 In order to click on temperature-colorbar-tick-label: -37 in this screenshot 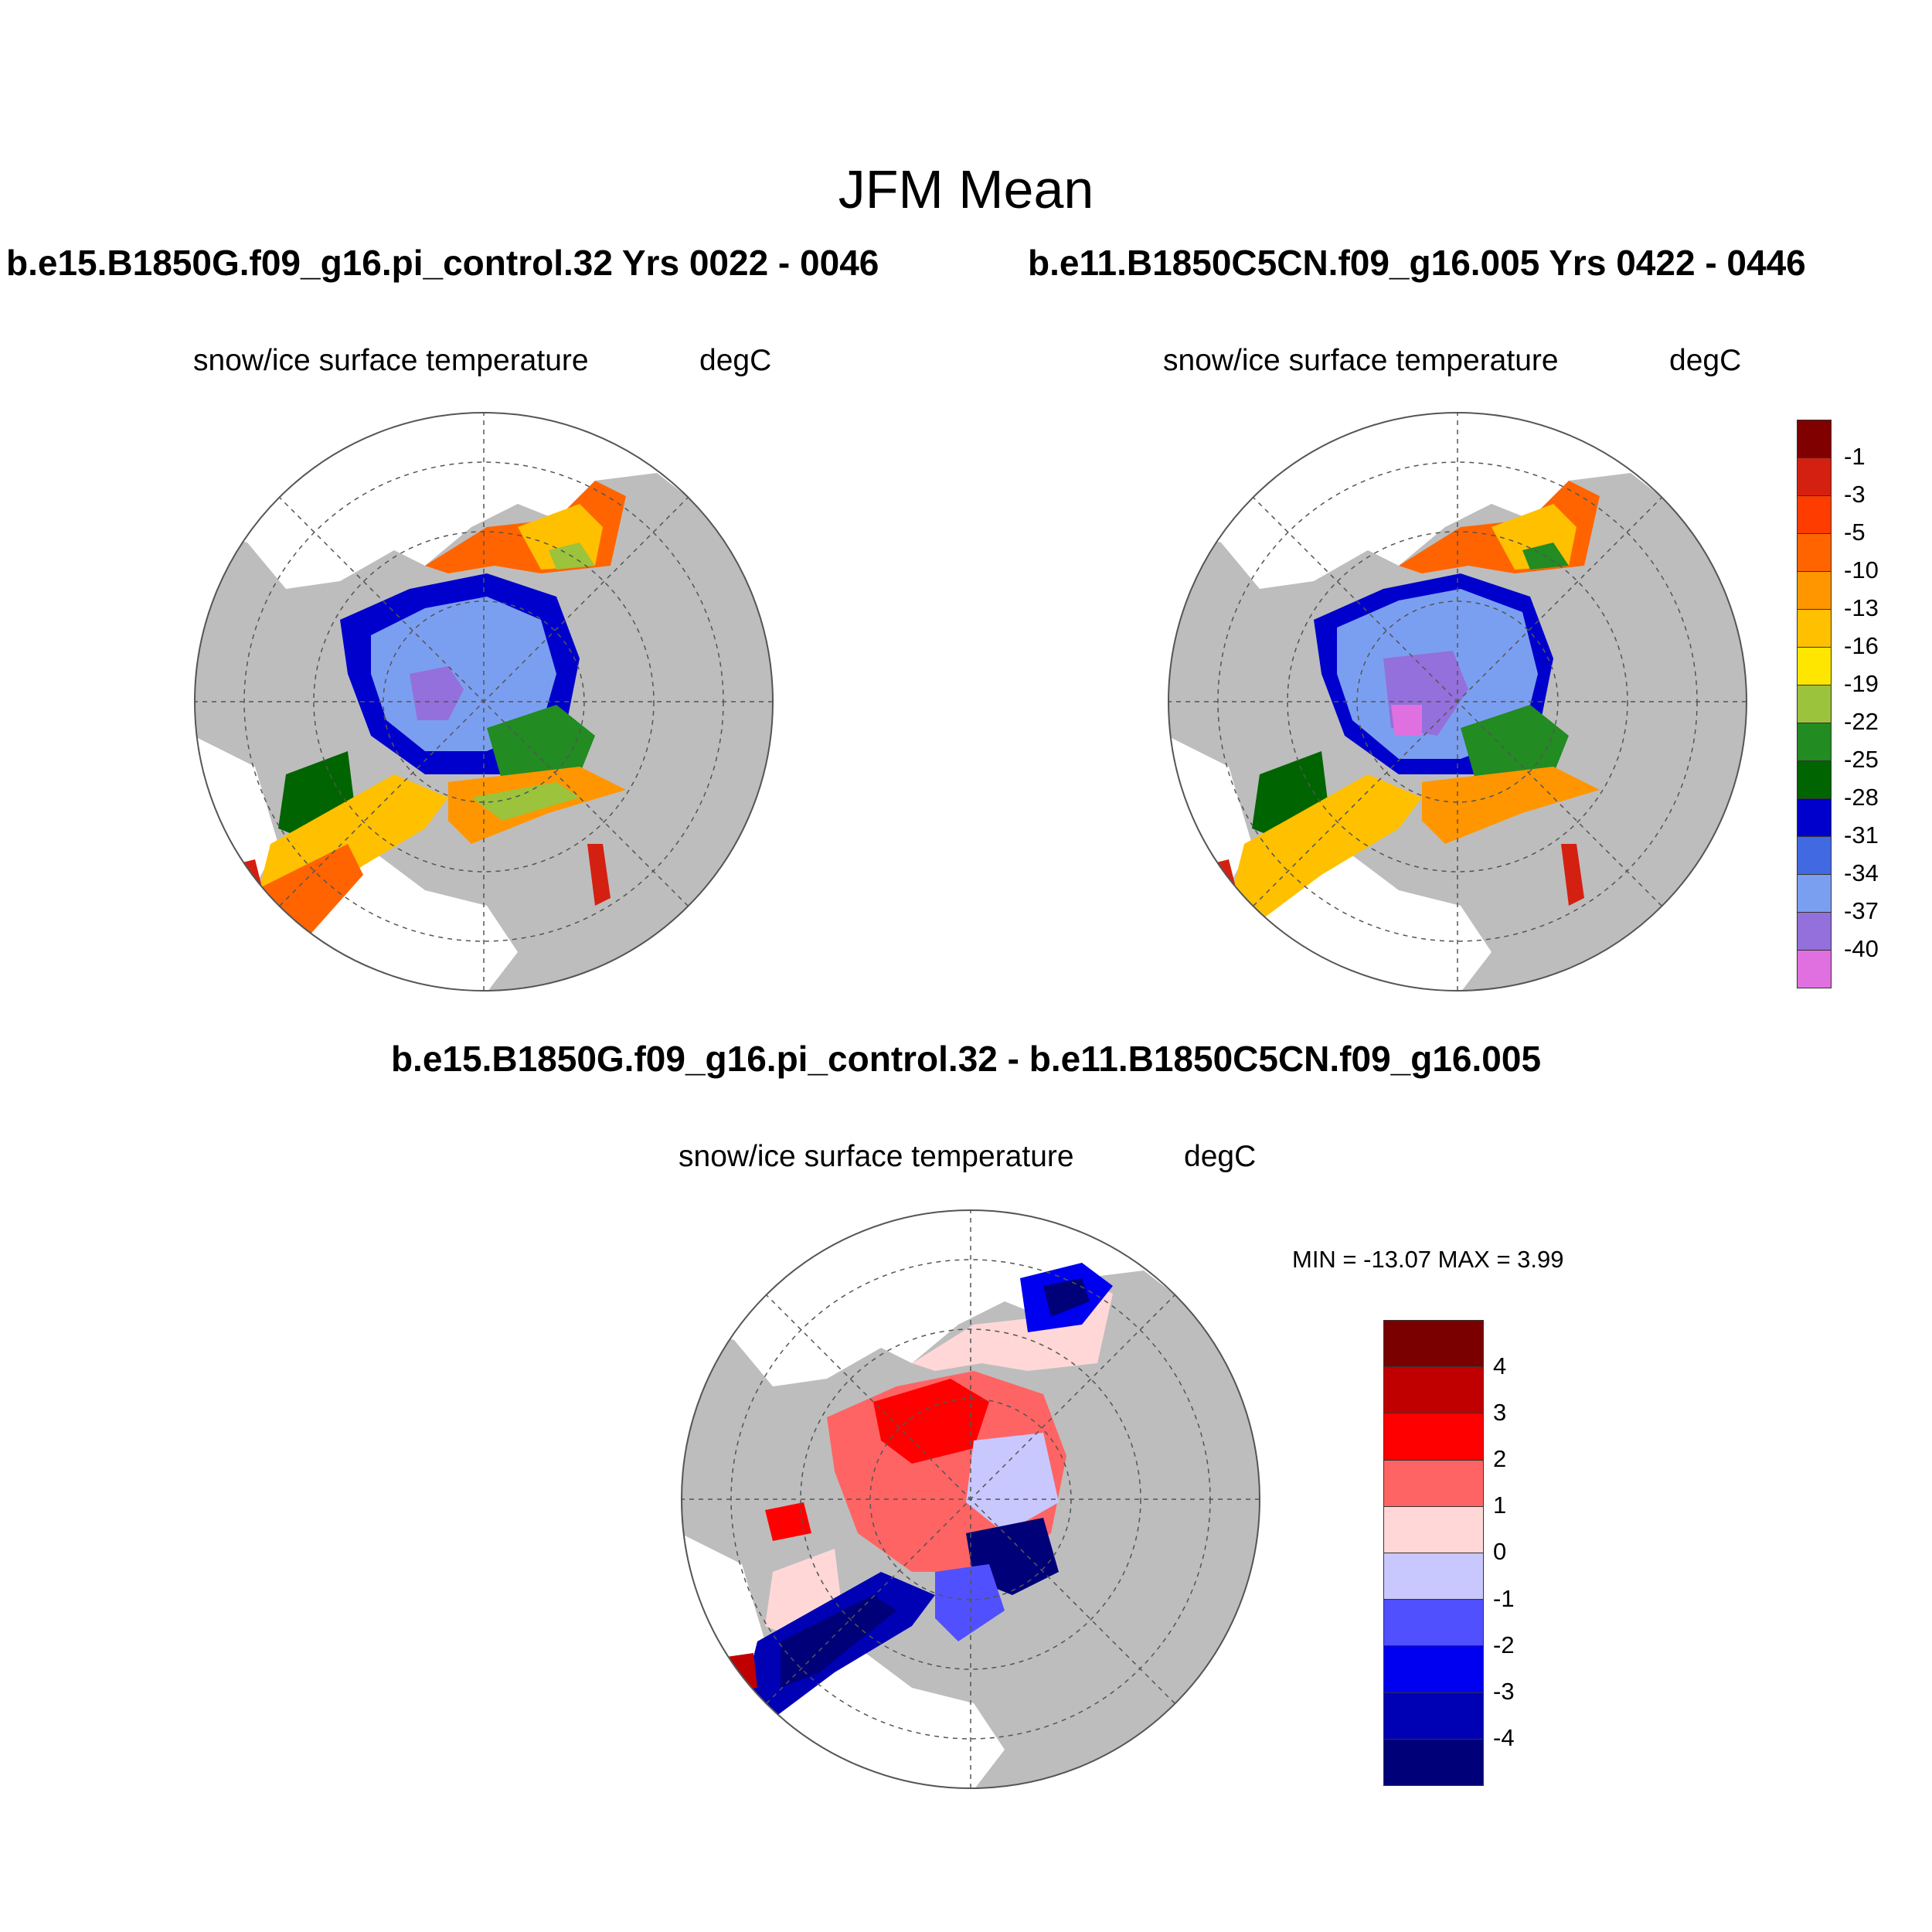, I will do `click(1862, 911)`.